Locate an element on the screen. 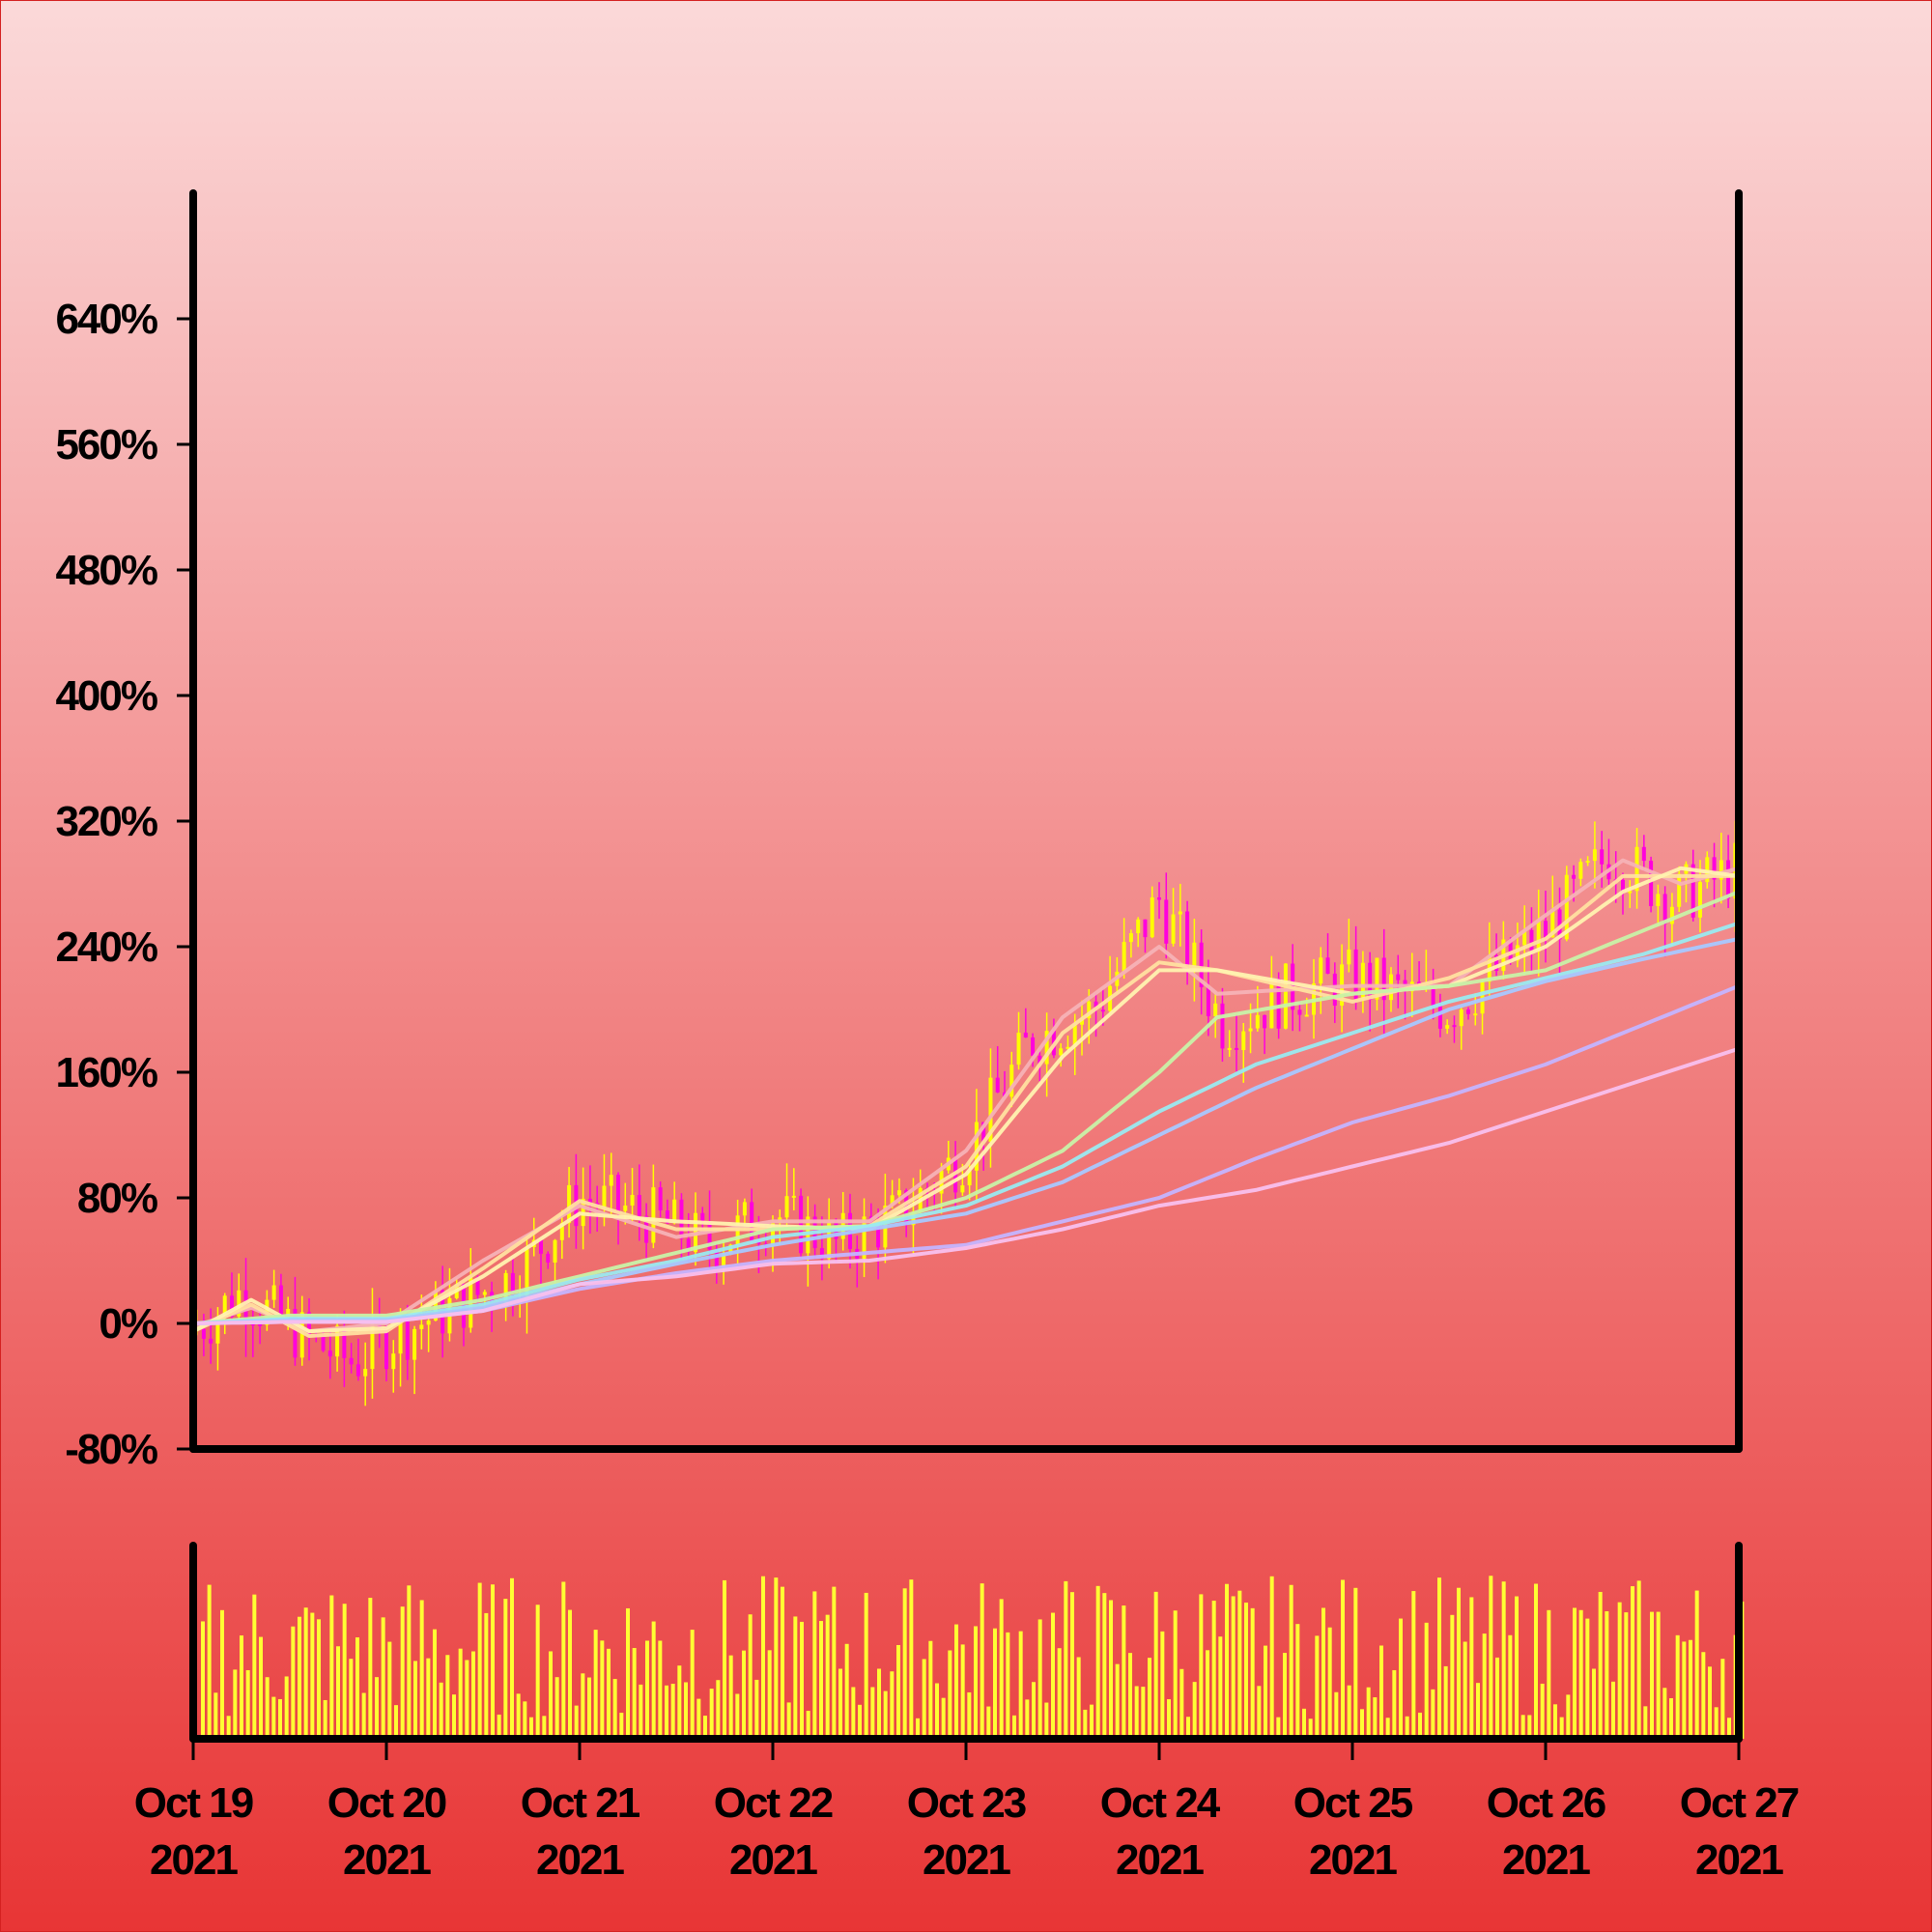  volume-series is located at coordinates (973, 1657).